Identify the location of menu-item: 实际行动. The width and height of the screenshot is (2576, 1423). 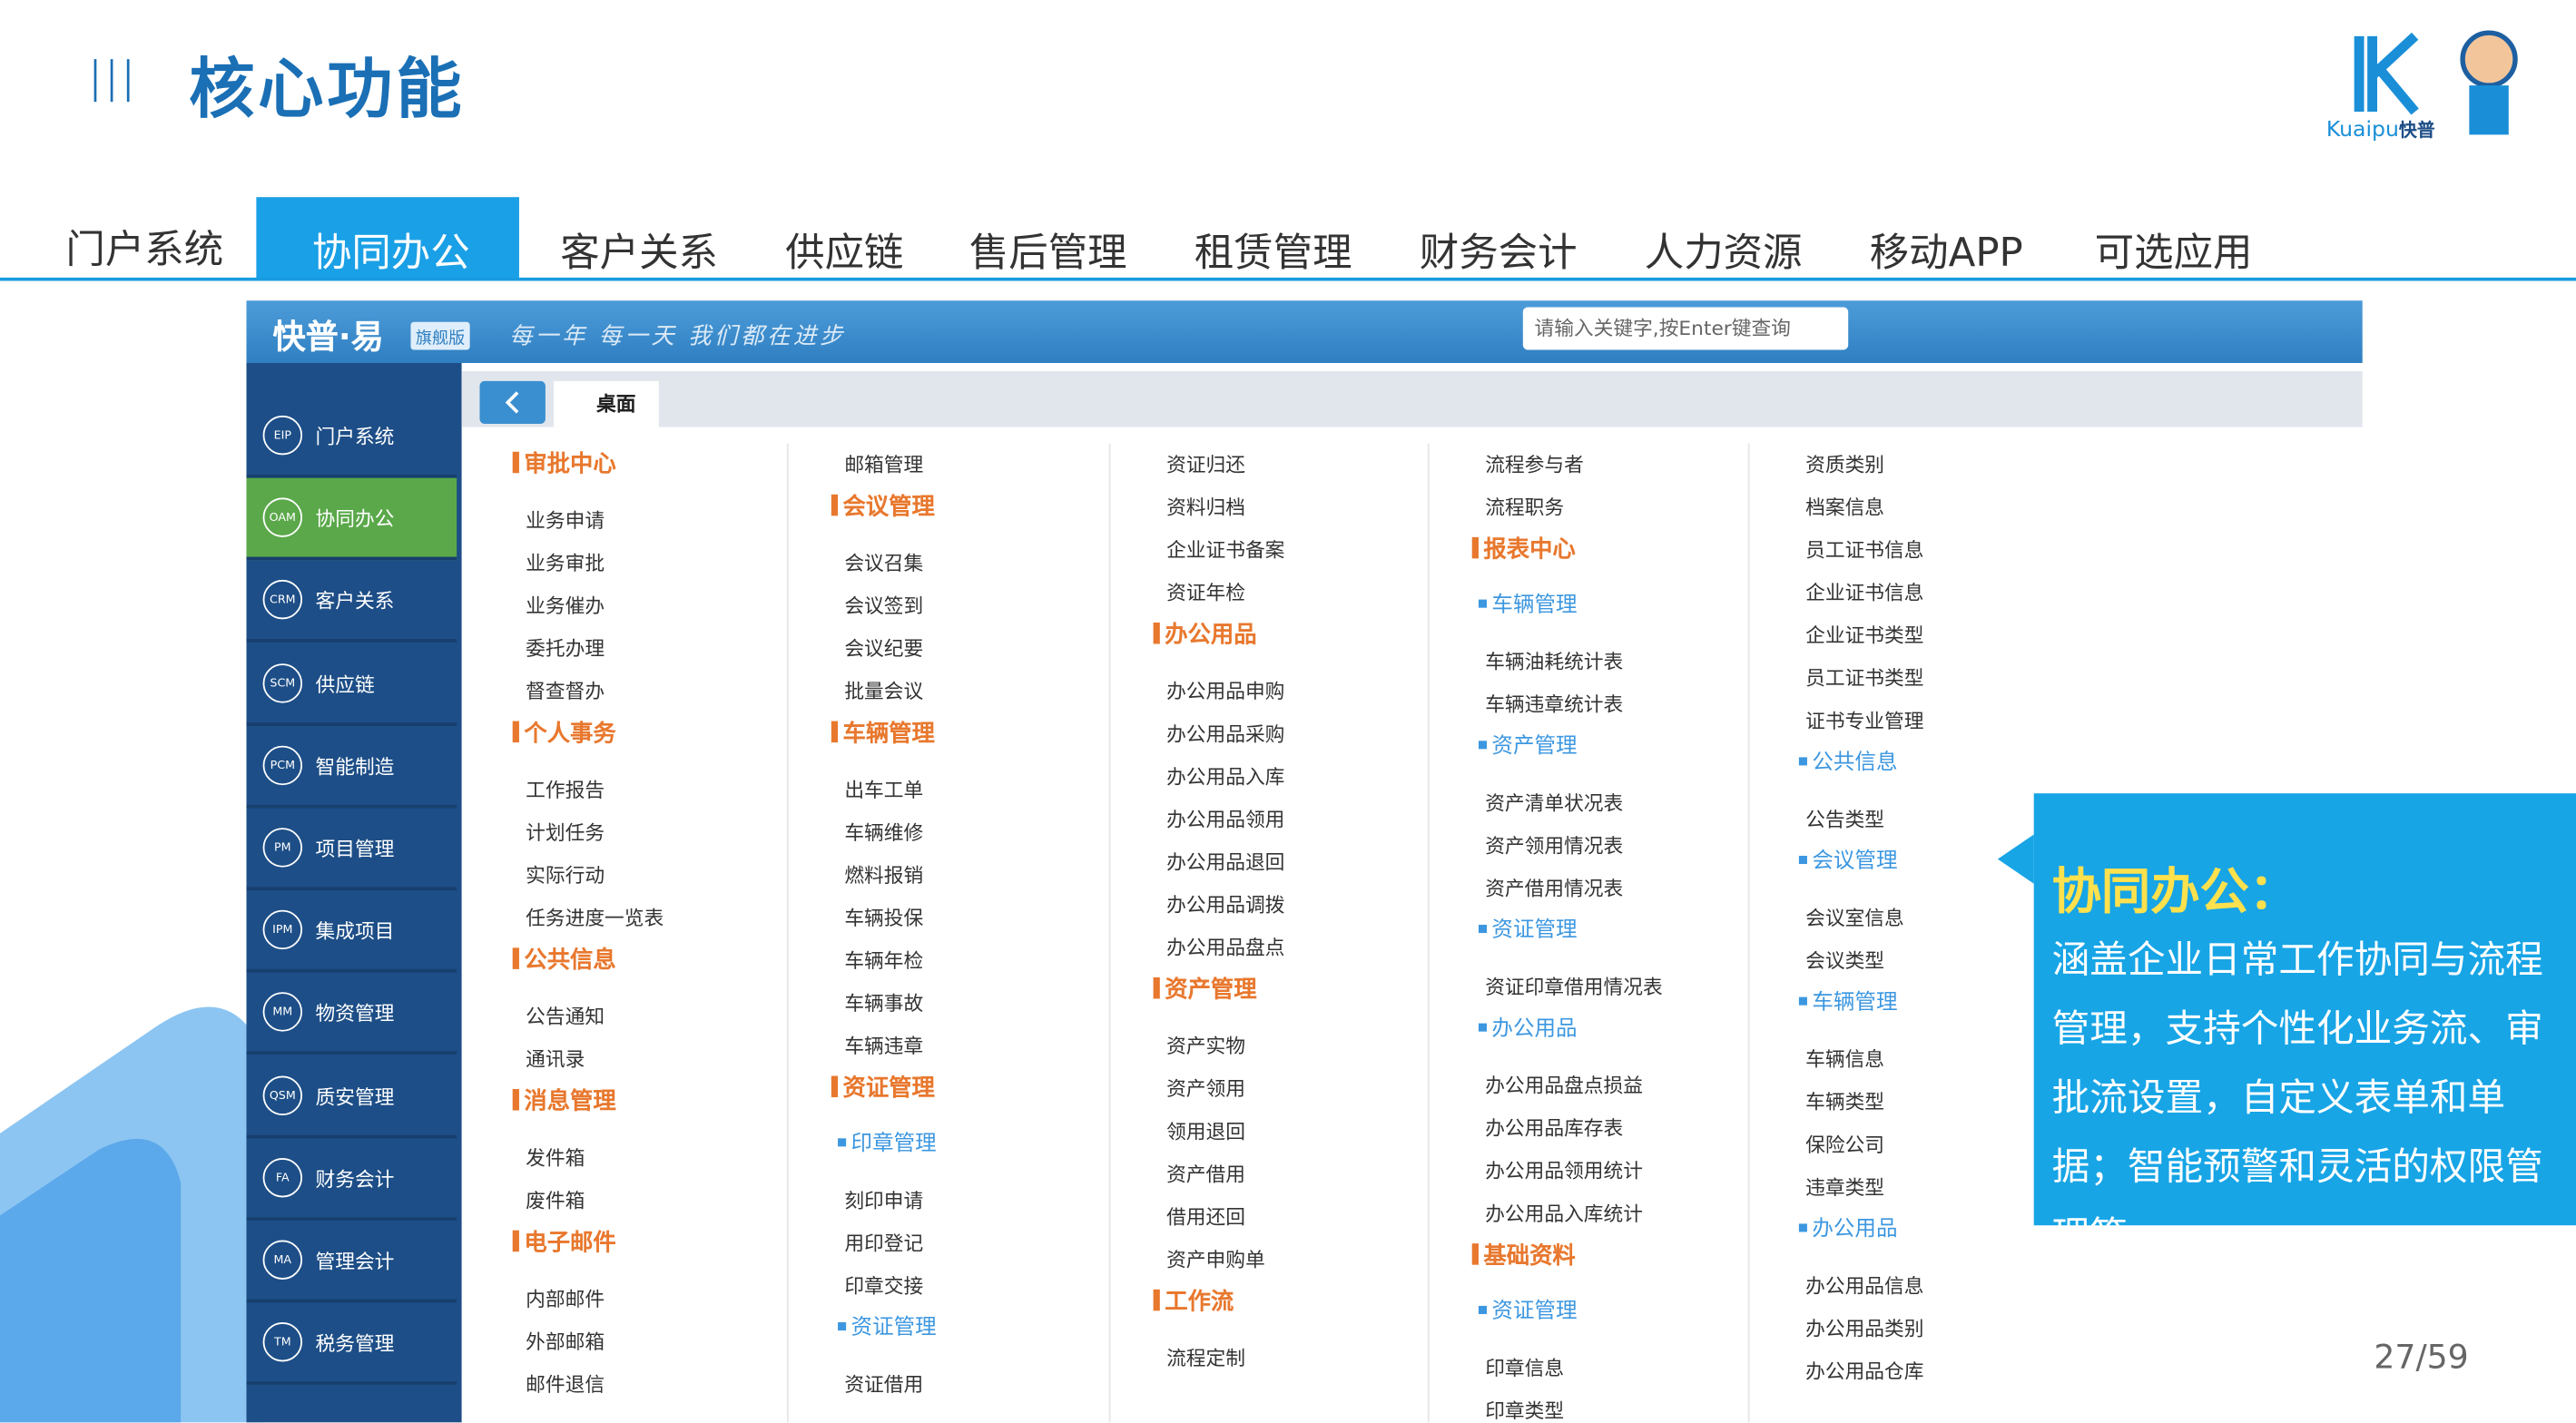
(565, 876).